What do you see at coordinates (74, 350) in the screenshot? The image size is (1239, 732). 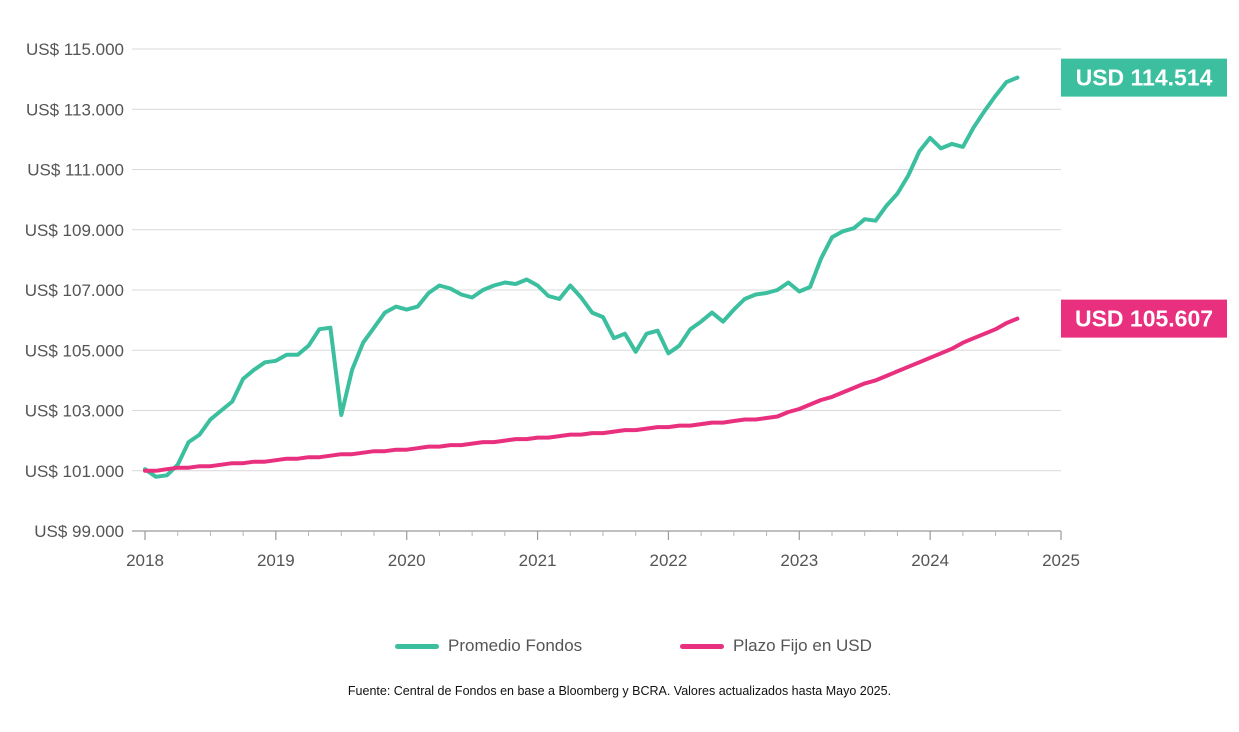 I see `y-tick-label: US$ 105.000` at bounding box center [74, 350].